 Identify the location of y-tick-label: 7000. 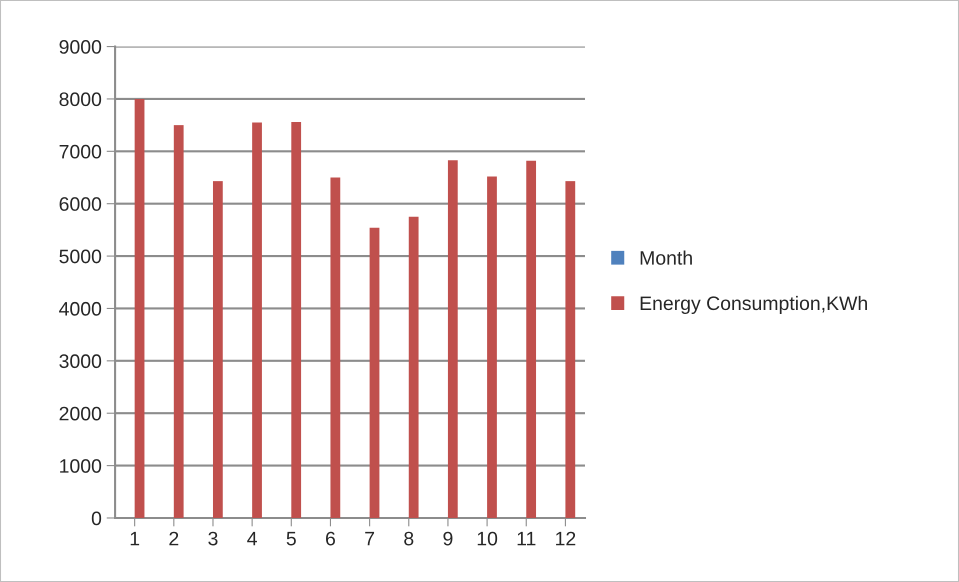
(81, 151).